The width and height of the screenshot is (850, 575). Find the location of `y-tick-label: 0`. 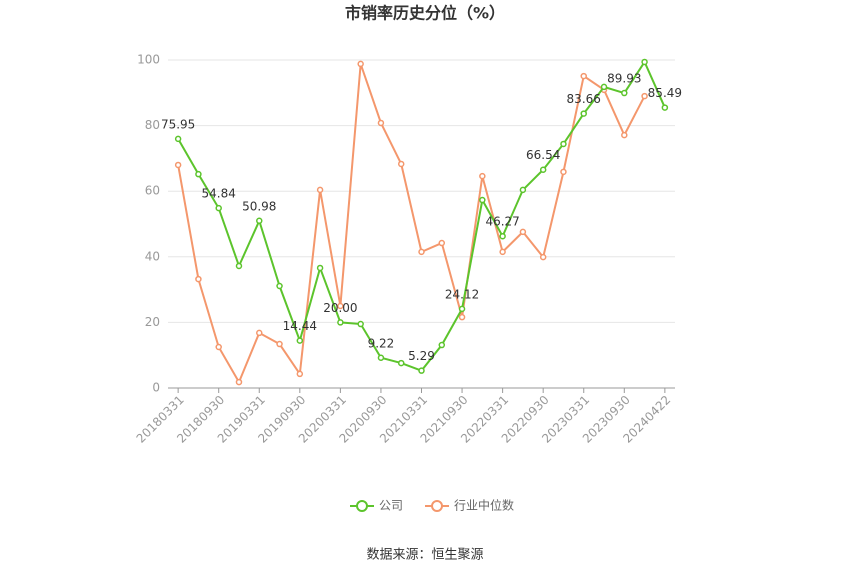

y-tick-label: 0 is located at coordinates (156, 388).